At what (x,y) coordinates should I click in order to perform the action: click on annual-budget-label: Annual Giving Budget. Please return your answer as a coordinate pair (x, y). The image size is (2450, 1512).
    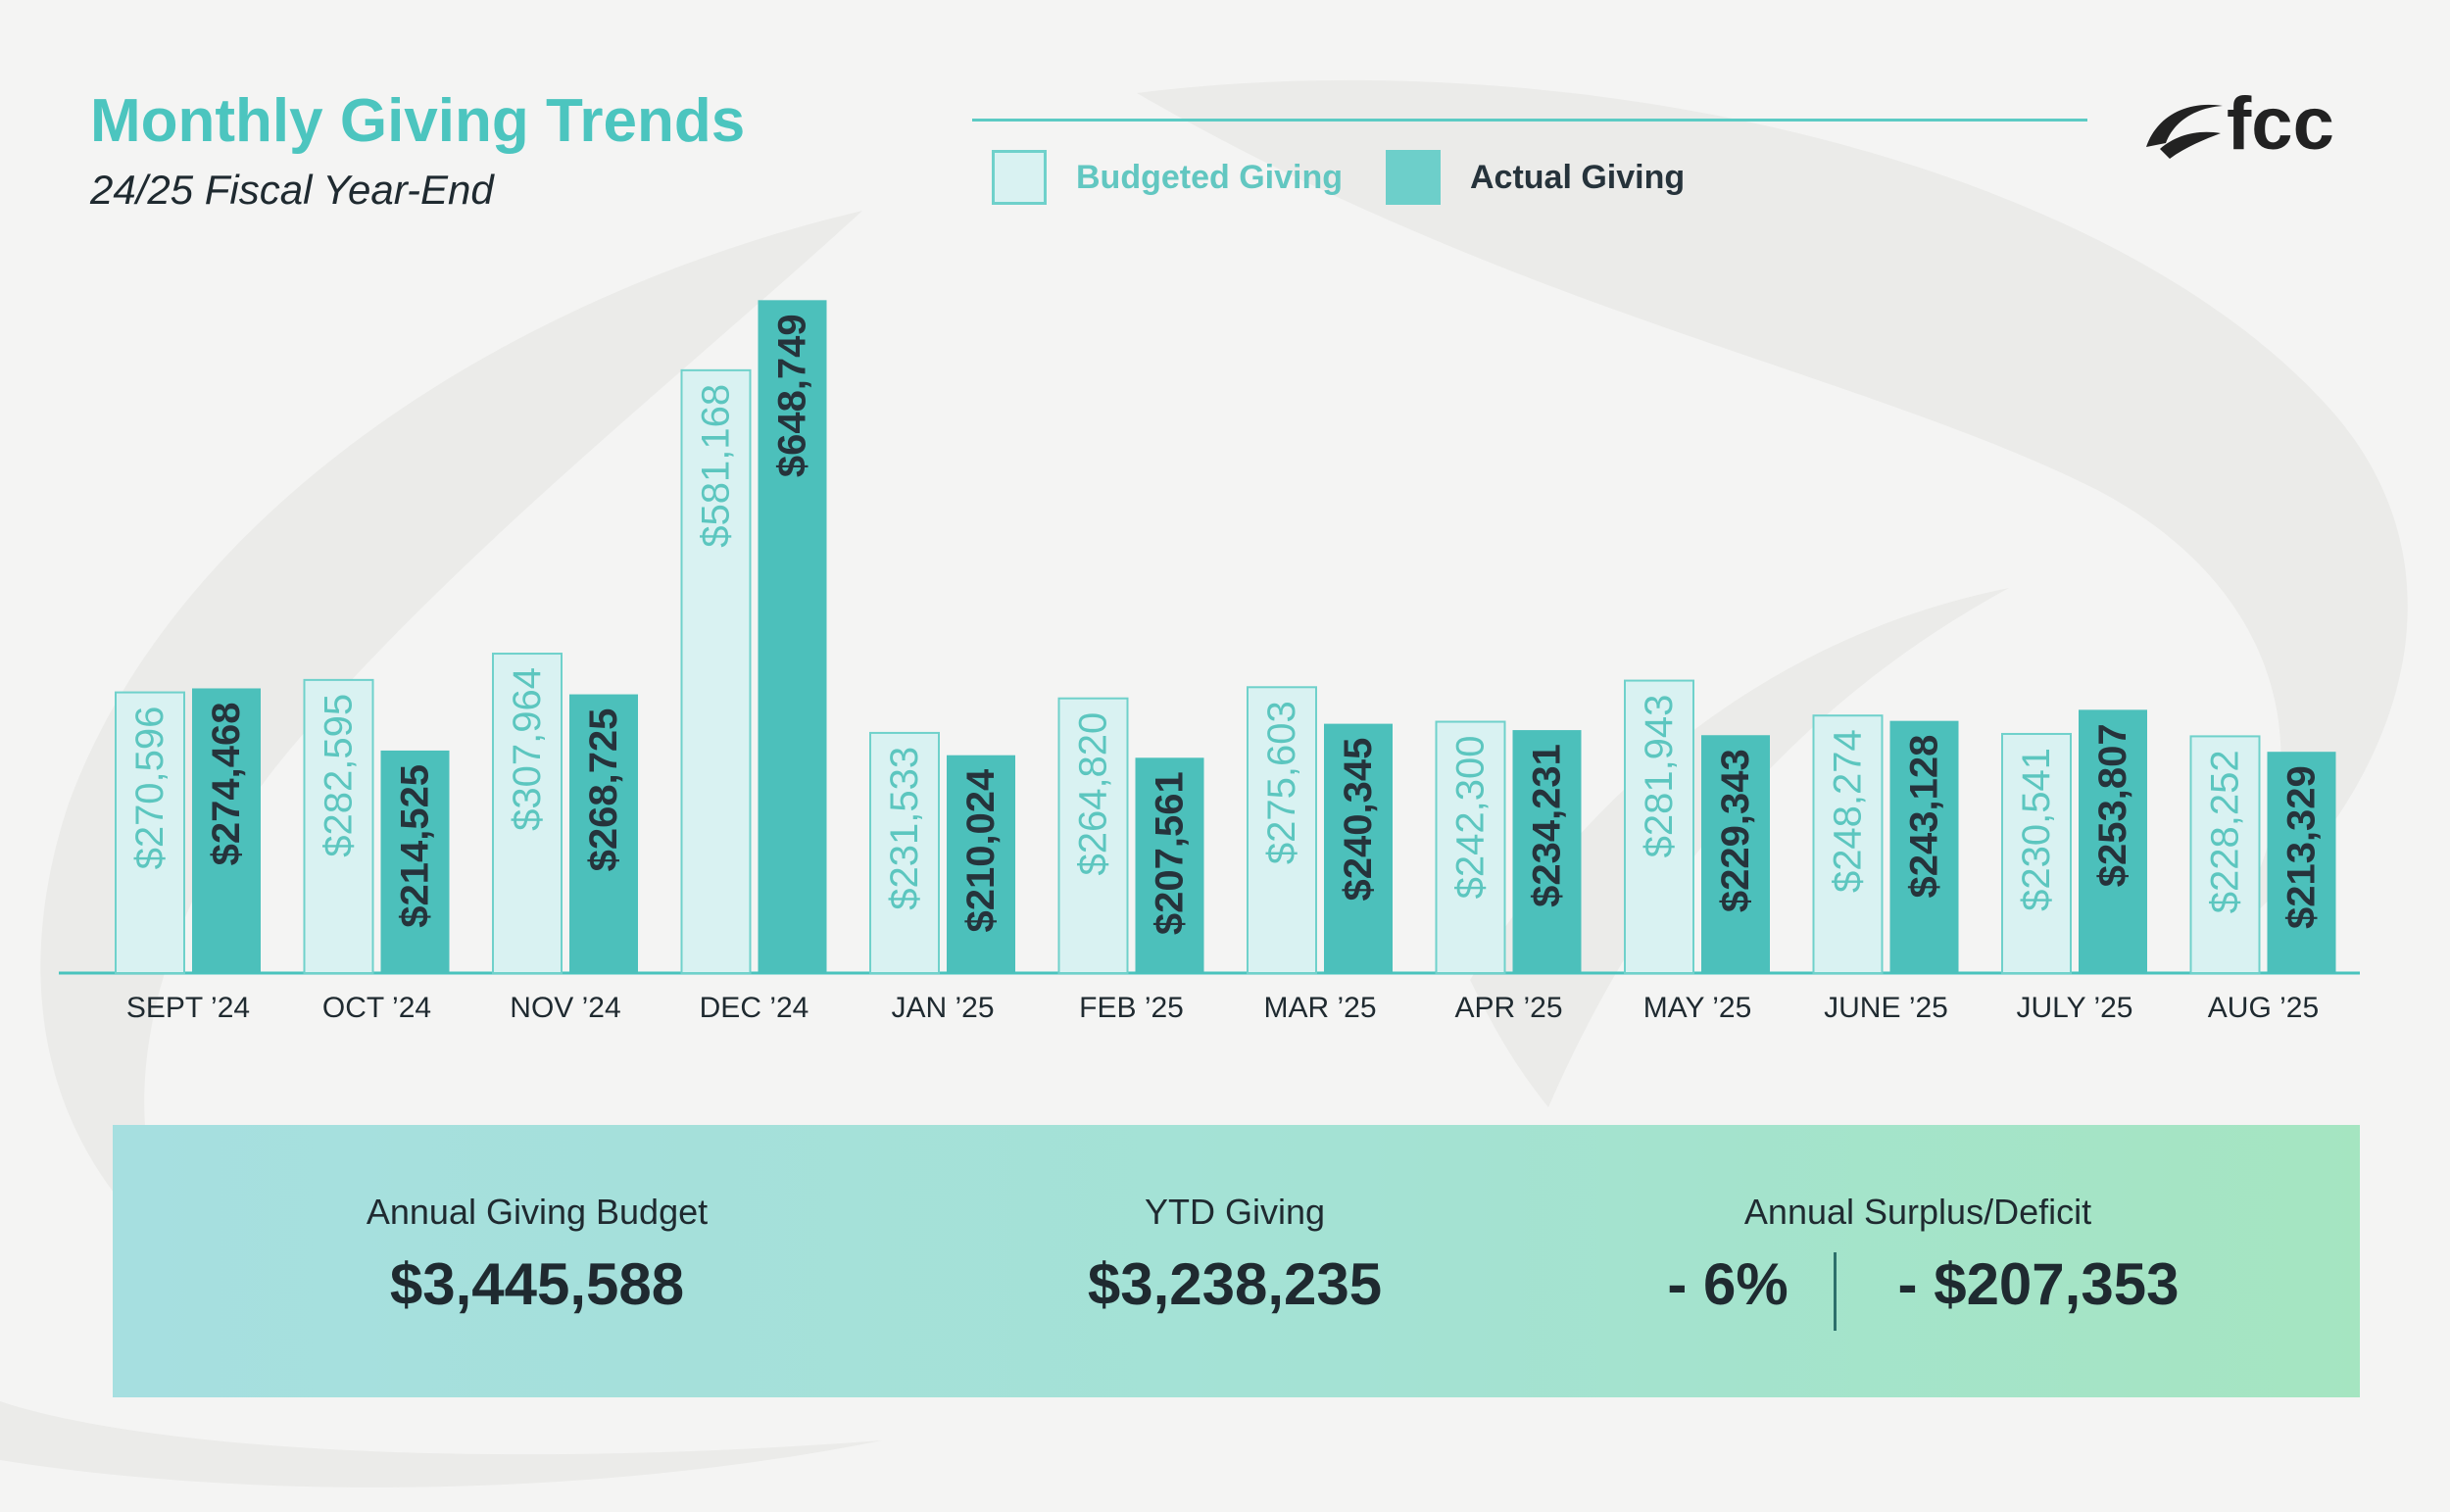
    Looking at the image, I should click on (537, 1212).